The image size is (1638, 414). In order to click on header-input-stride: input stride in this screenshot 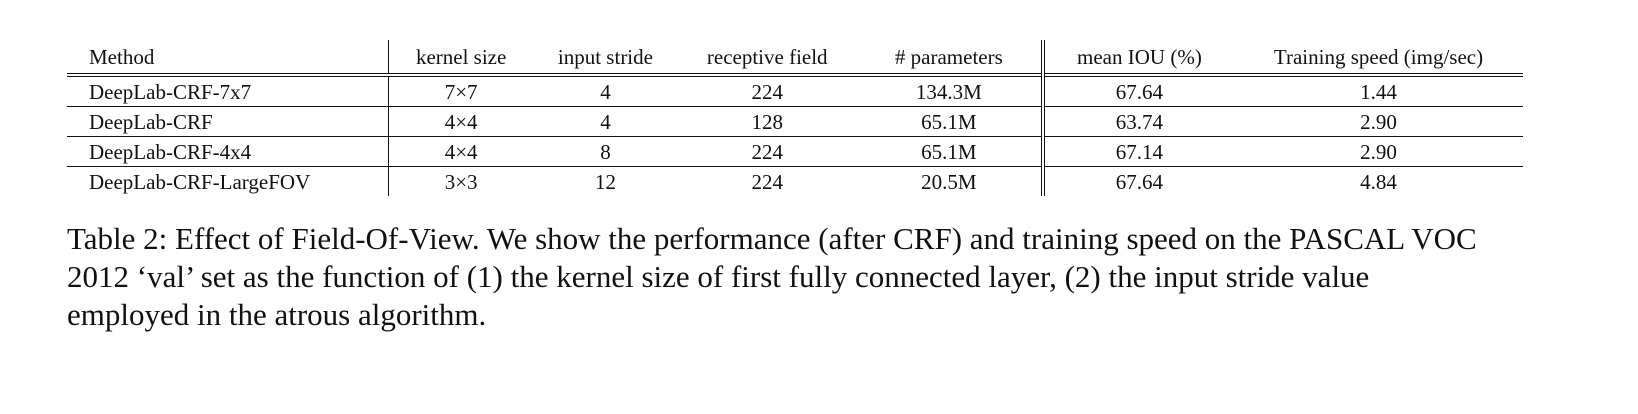, I will do `click(605, 56)`.